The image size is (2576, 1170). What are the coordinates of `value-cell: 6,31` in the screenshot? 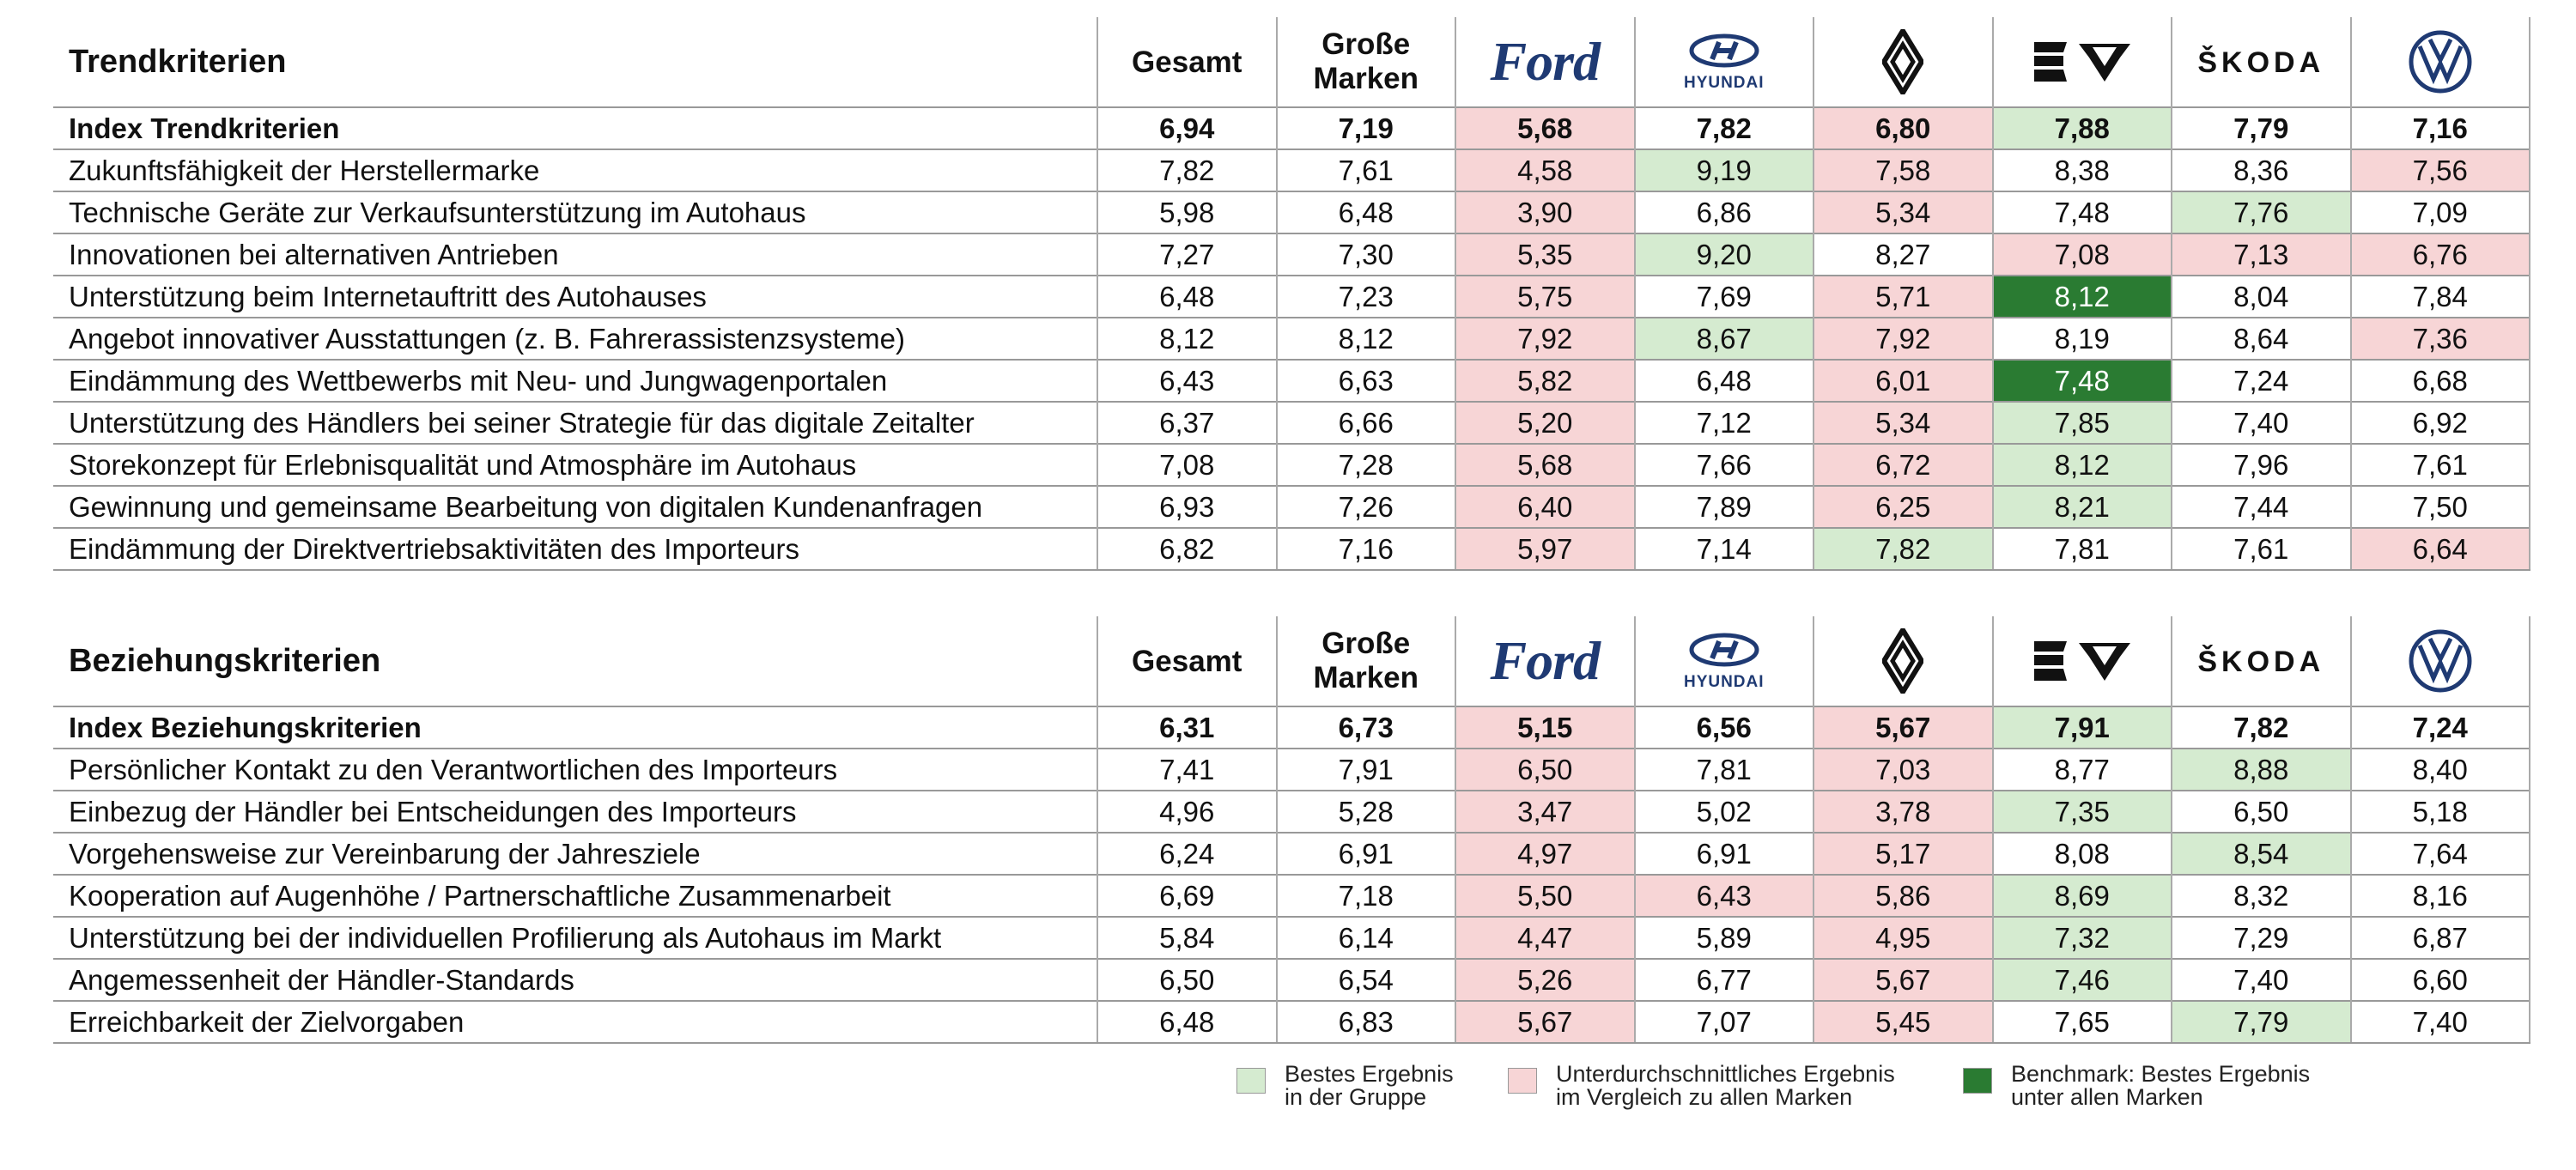 It's located at (1187, 727).